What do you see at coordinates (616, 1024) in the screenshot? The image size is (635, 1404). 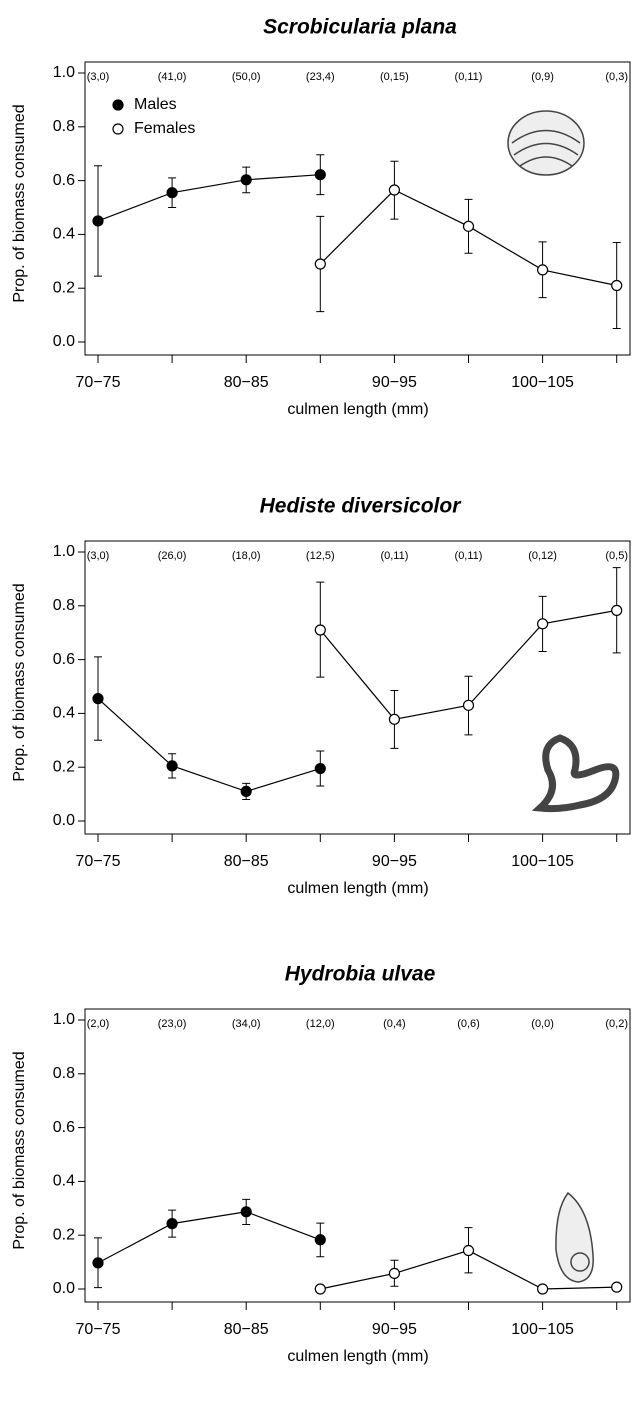 I see `sample-size: (0,2)` at bounding box center [616, 1024].